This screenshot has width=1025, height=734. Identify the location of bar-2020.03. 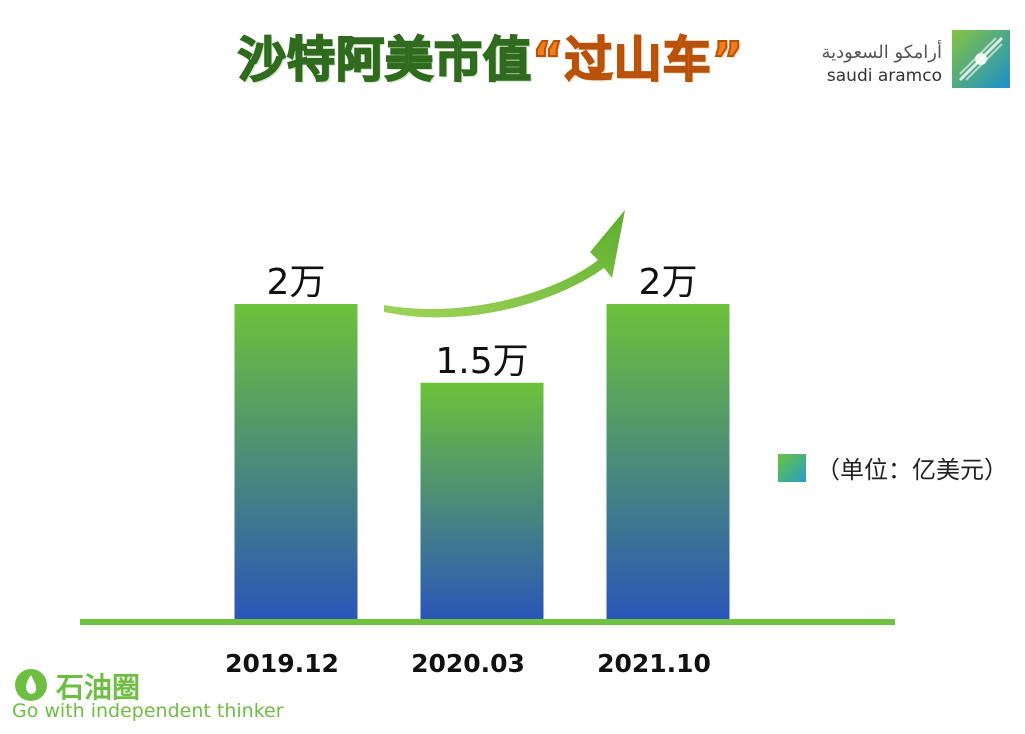
(482, 500).